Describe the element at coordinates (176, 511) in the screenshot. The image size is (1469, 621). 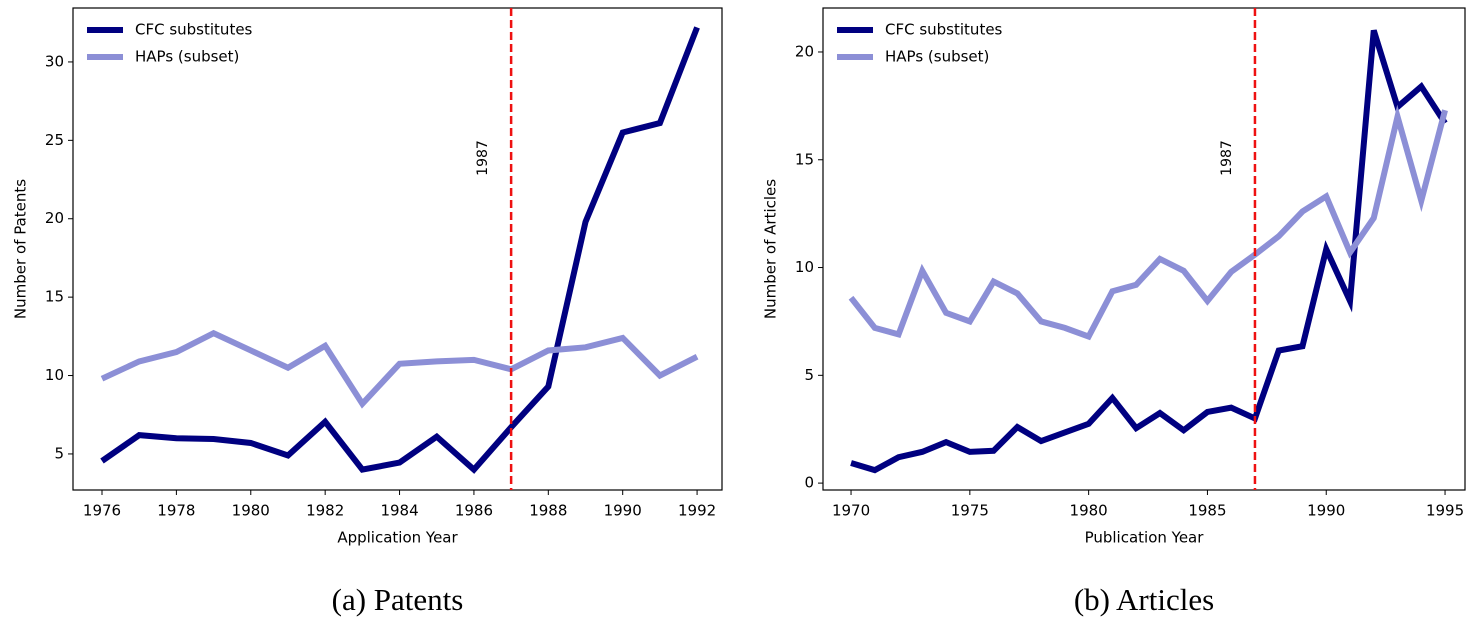
I see `x-tick-label: 1978` at that location.